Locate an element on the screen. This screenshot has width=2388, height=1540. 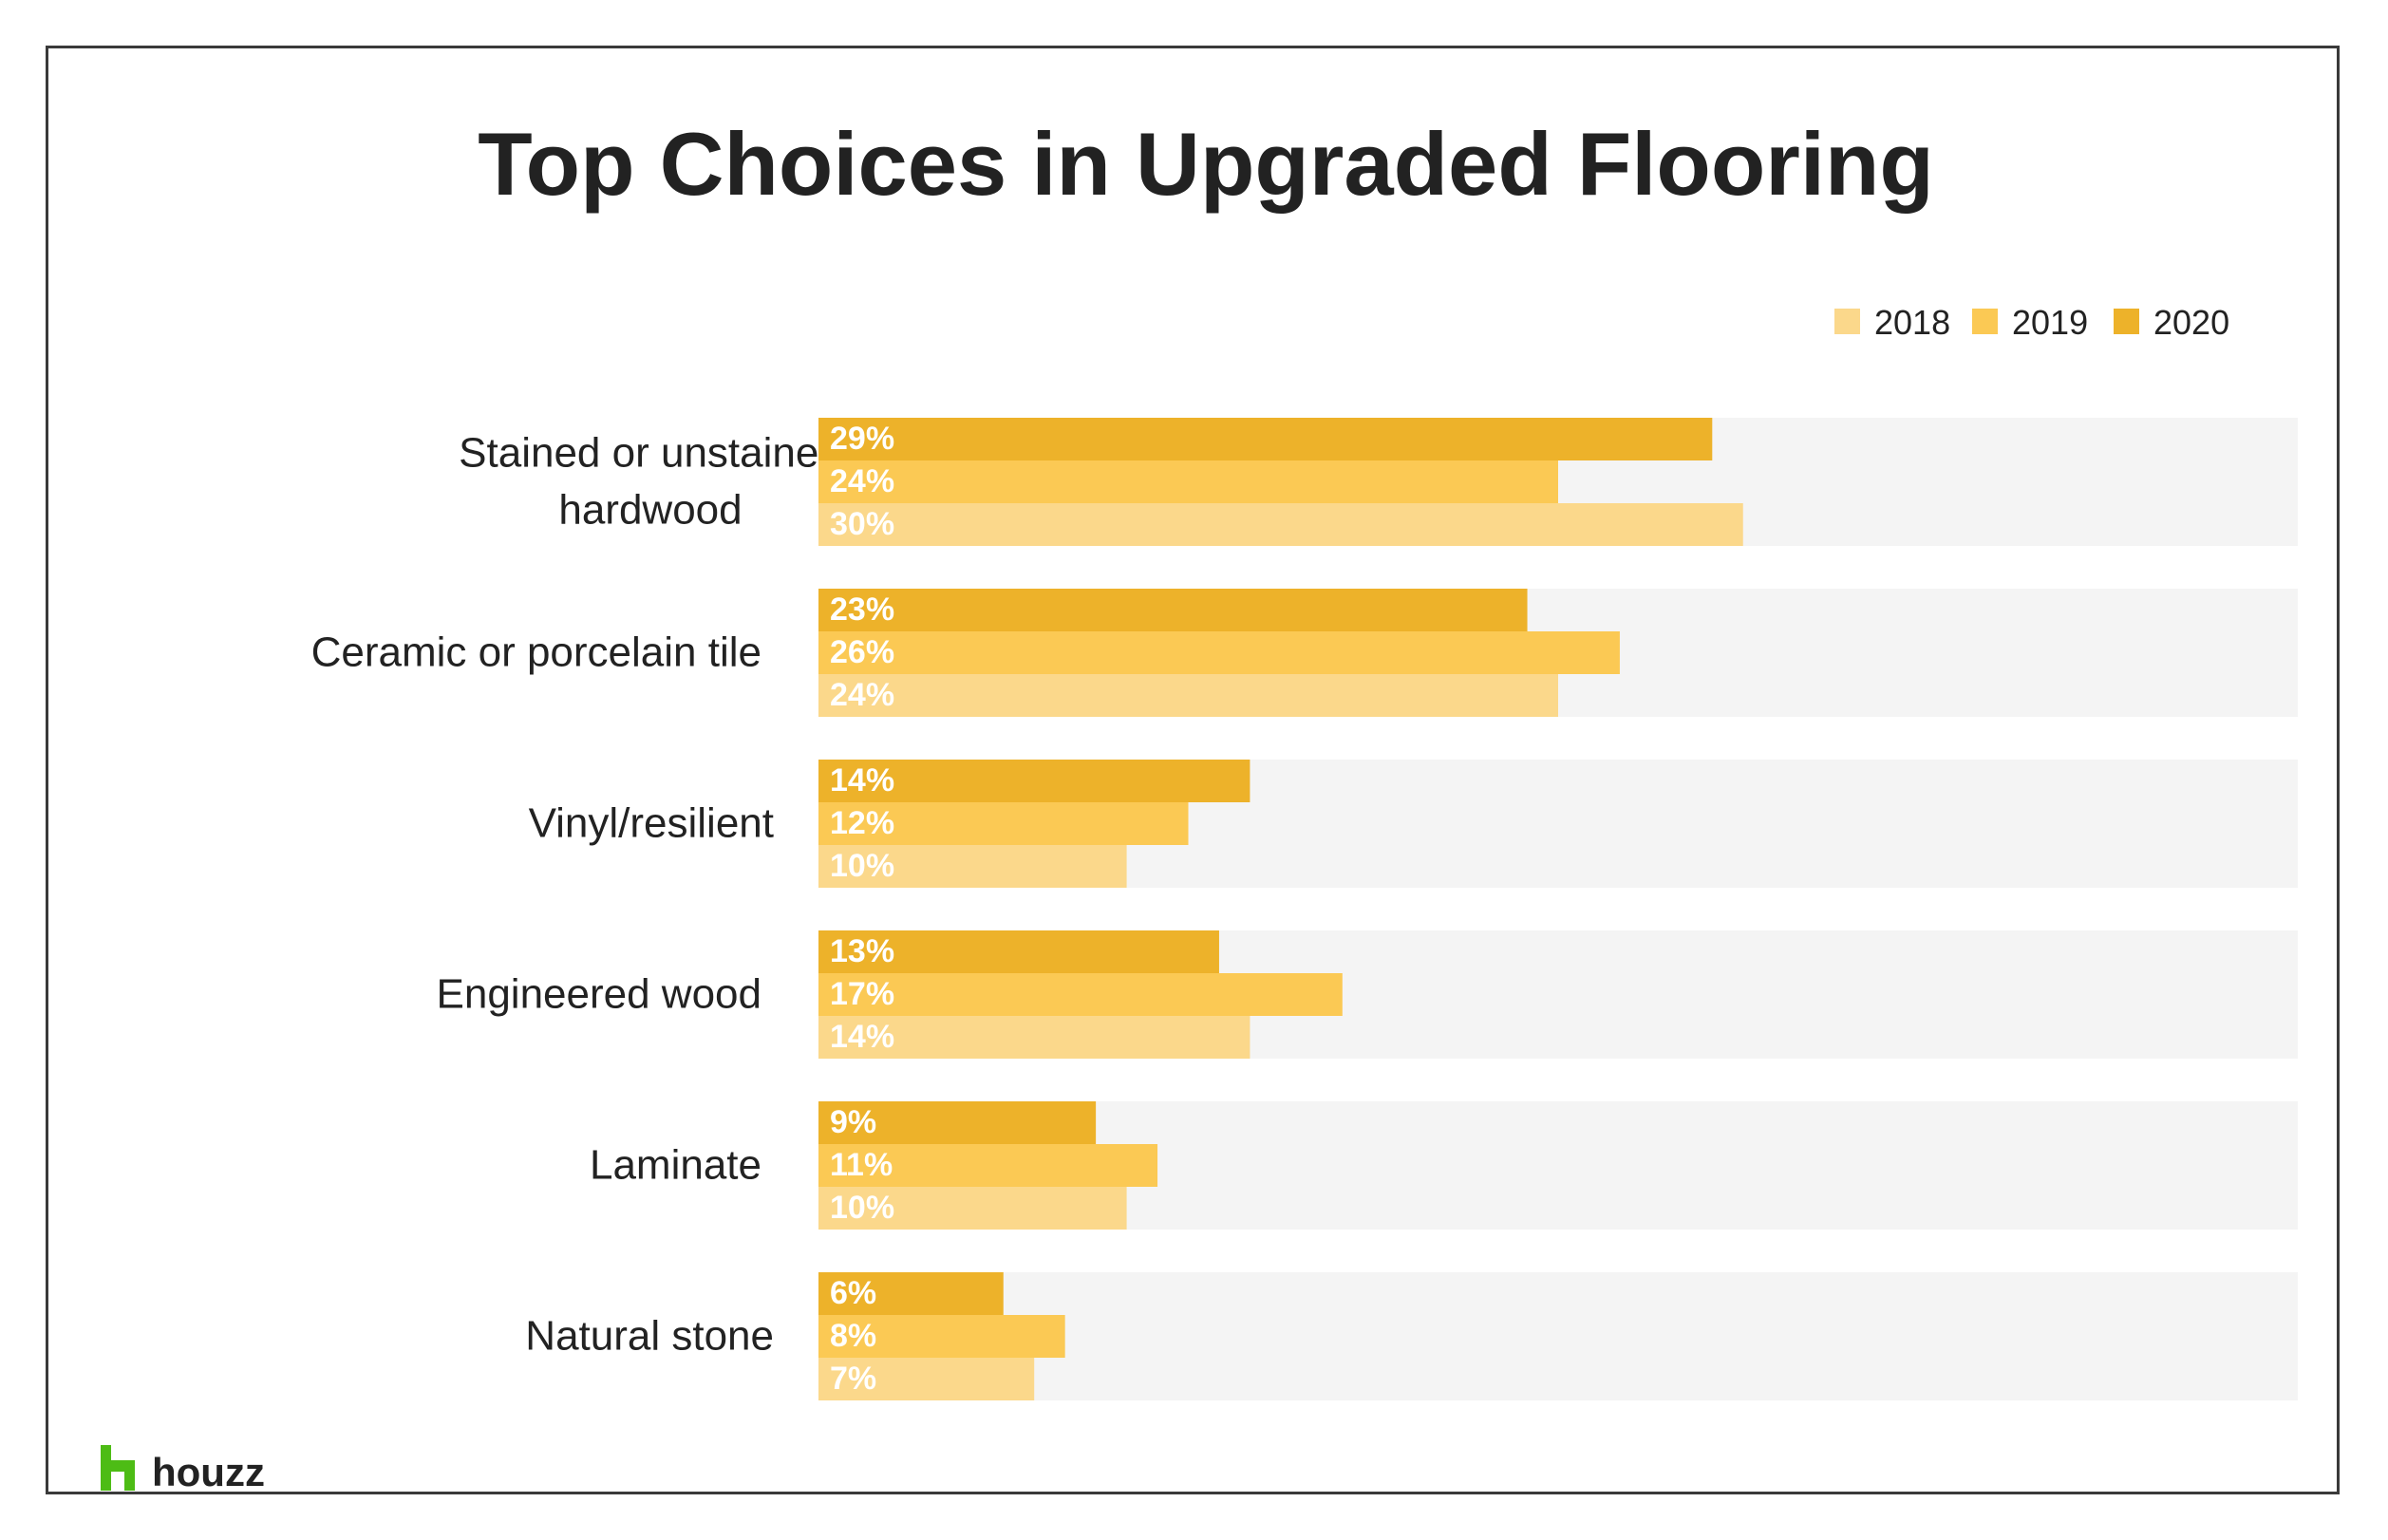
legend-label: 2020 is located at coordinates (2191, 323).